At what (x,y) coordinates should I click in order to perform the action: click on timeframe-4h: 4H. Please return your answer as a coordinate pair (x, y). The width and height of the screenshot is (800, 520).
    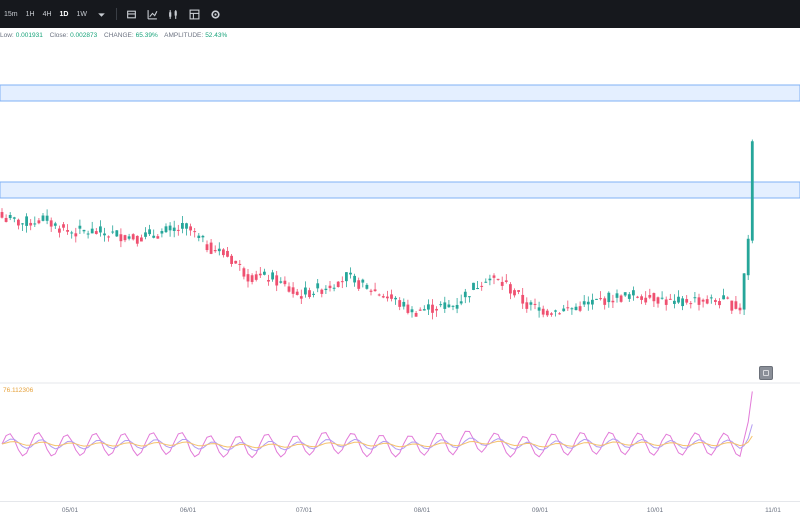
    Looking at the image, I should click on (47, 14).